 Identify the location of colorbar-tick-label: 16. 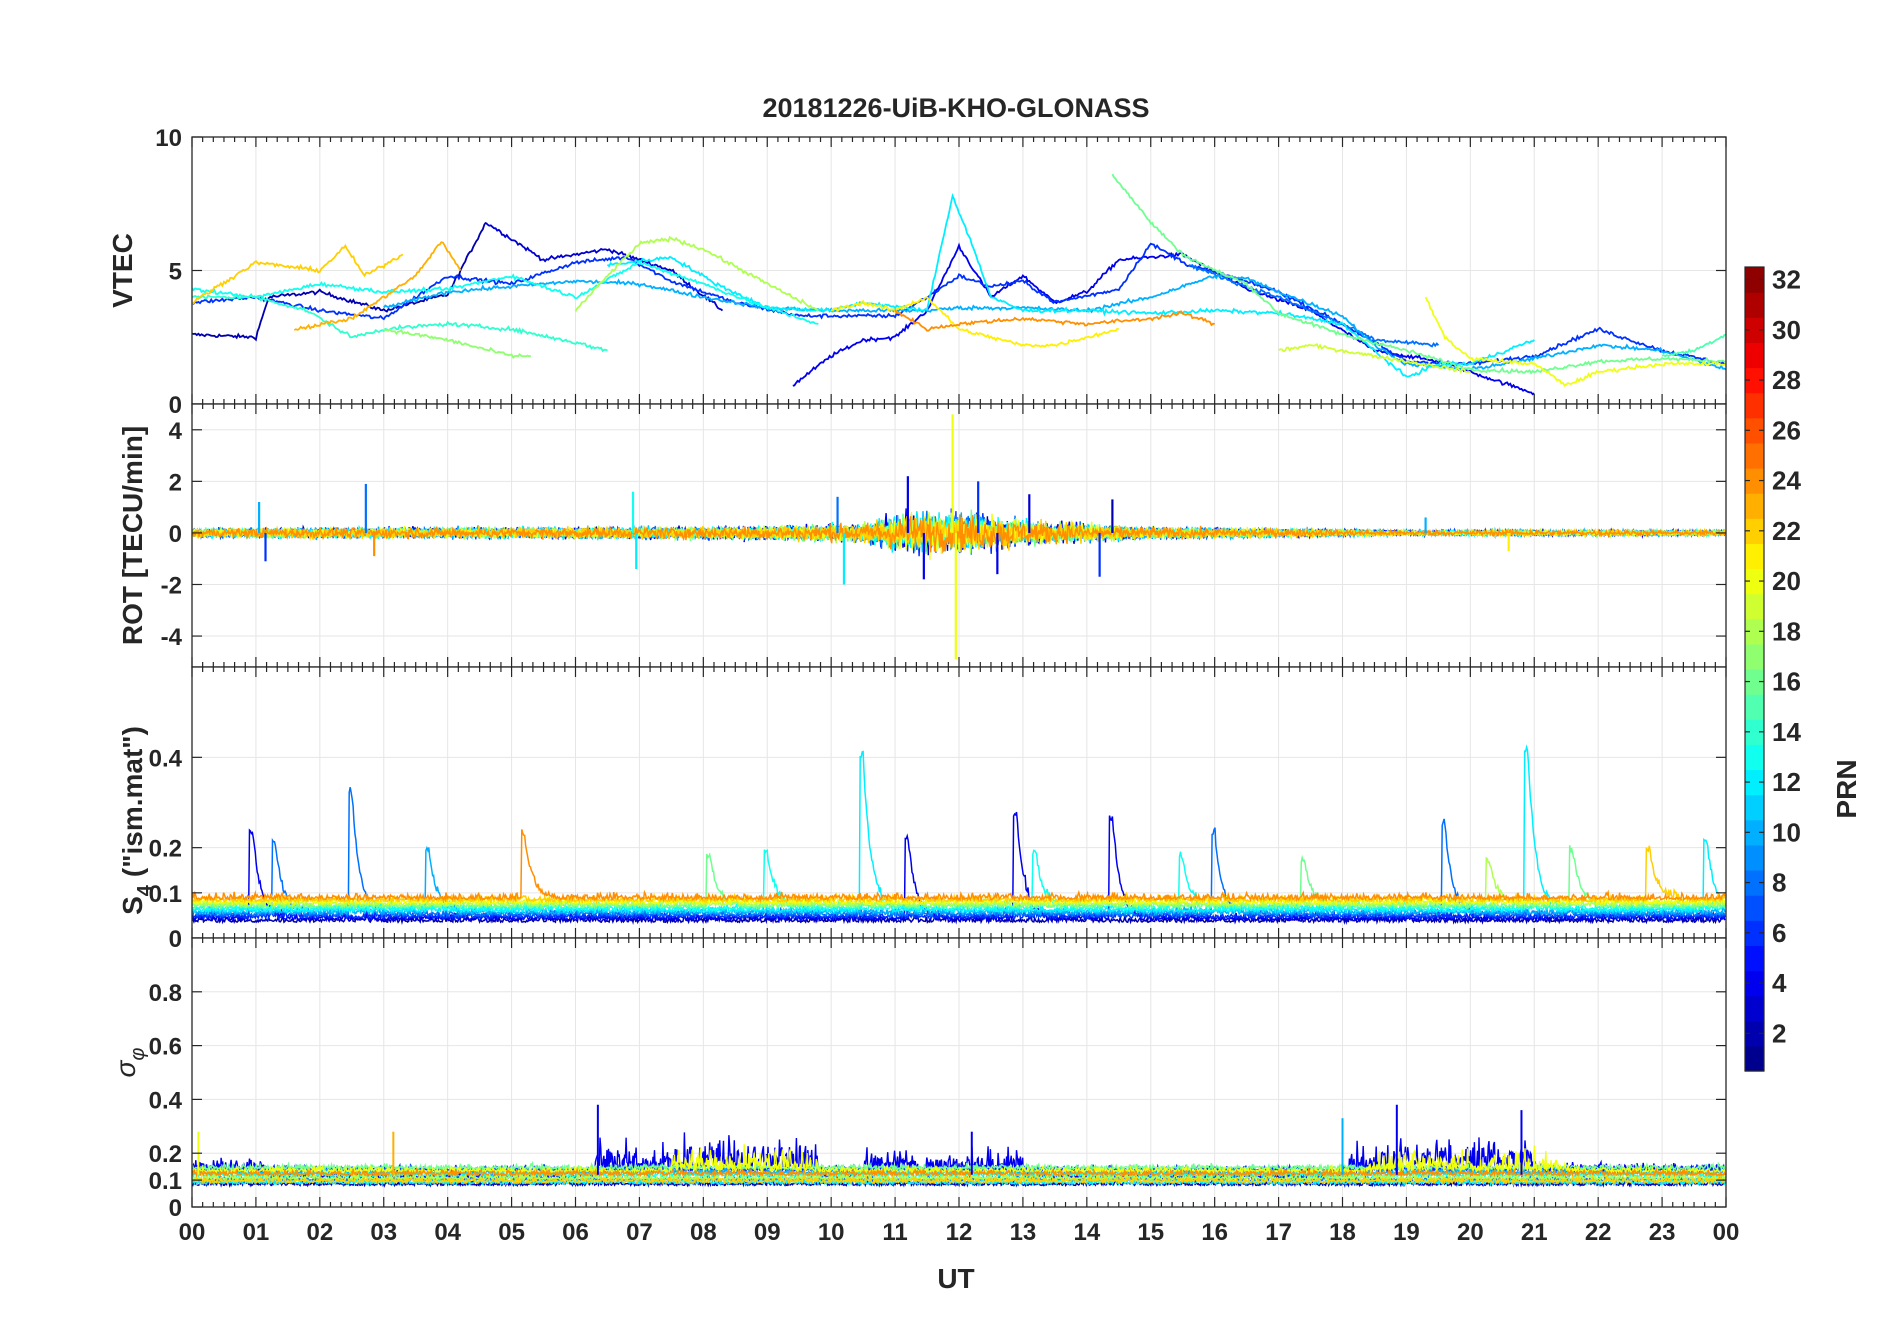
(1786, 682).